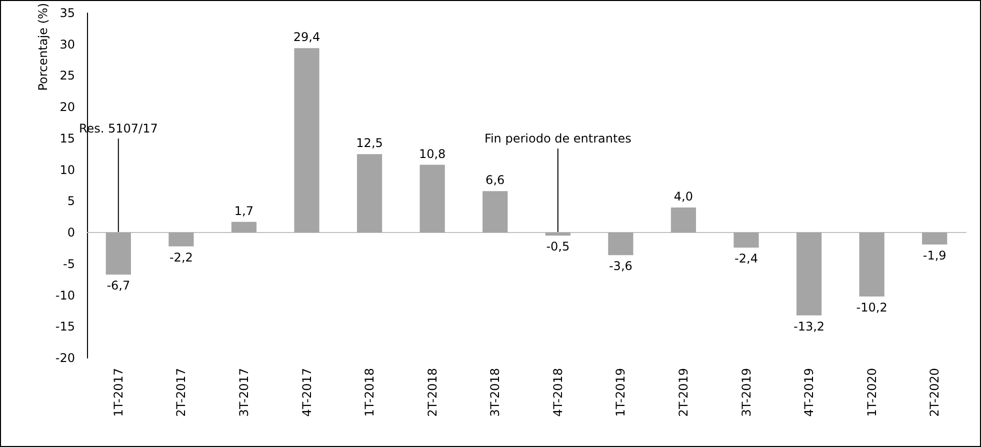 This screenshot has width=981, height=447. Describe the element at coordinates (558, 247) in the screenshot. I see `data-label: -0,5` at that location.